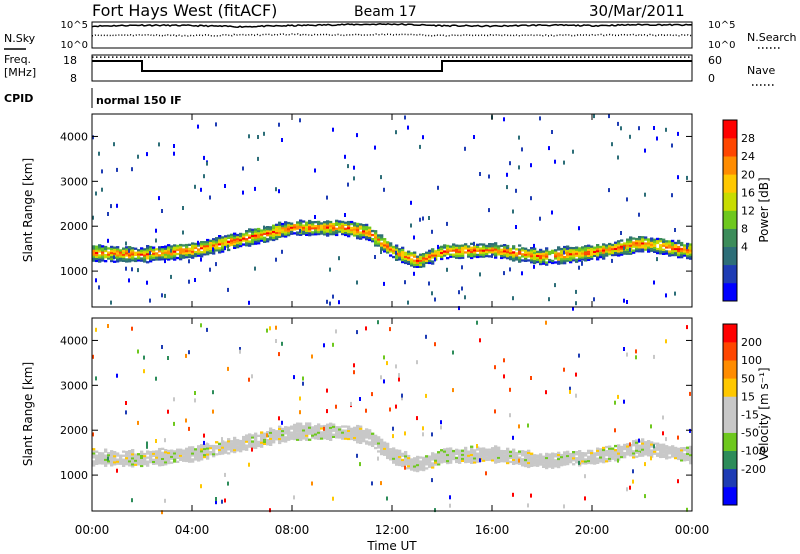 Image resolution: width=800 pixels, height=554 pixels. I want to click on velocity-colorbar-label: Velocity [m s⁻¹], so click(764, 413).